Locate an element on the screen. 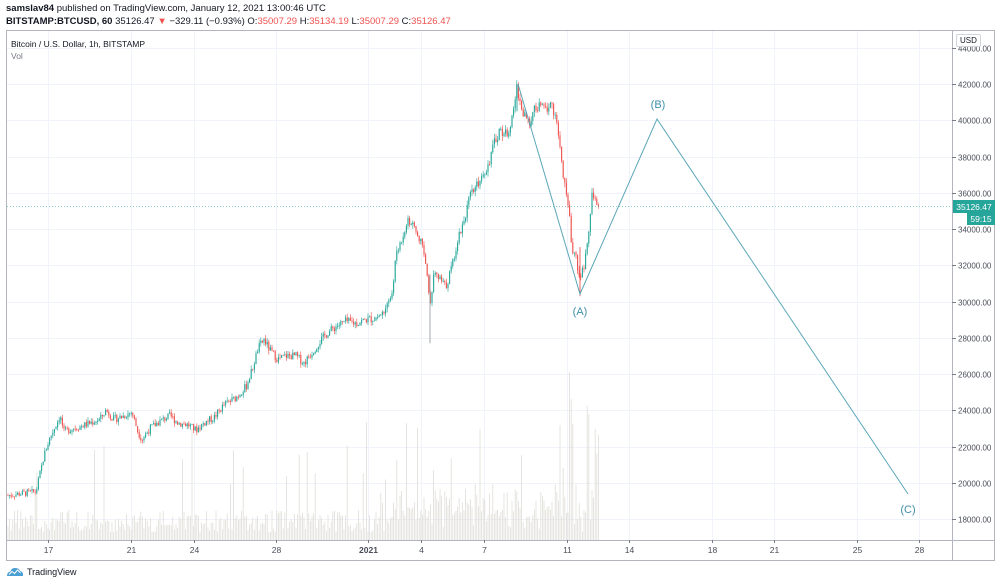 Image resolution: width=1000 pixels, height=586 pixels. open-label: O: is located at coordinates (252, 21).